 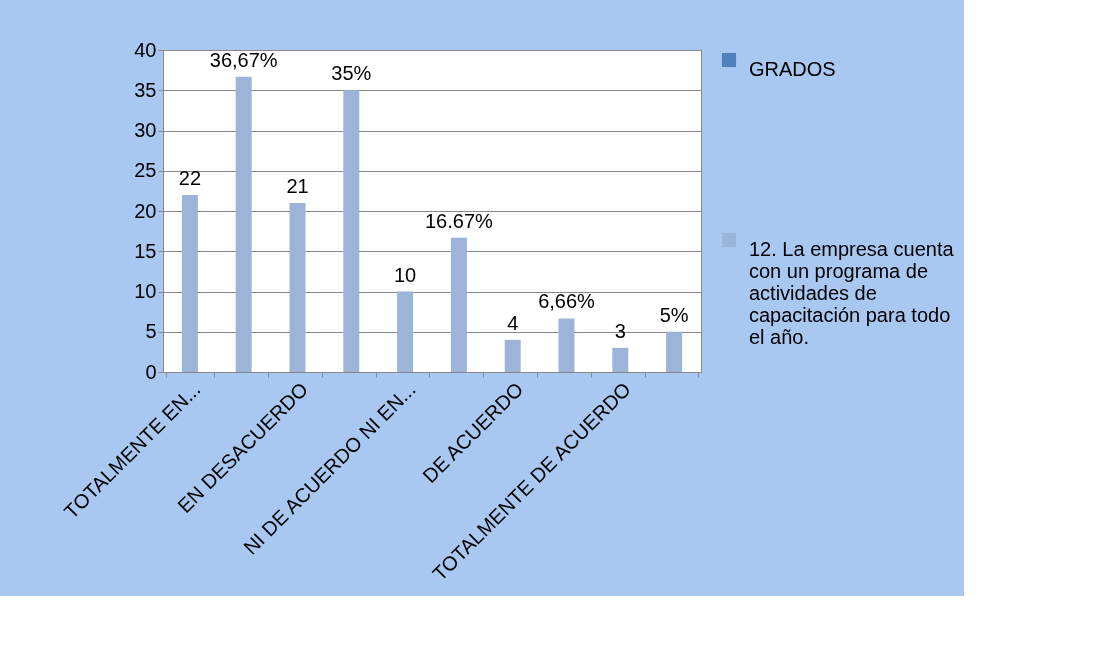 What do you see at coordinates (151, 331) in the screenshot?
I see `y-tick-label: 5` at bounding box center [151, 331].